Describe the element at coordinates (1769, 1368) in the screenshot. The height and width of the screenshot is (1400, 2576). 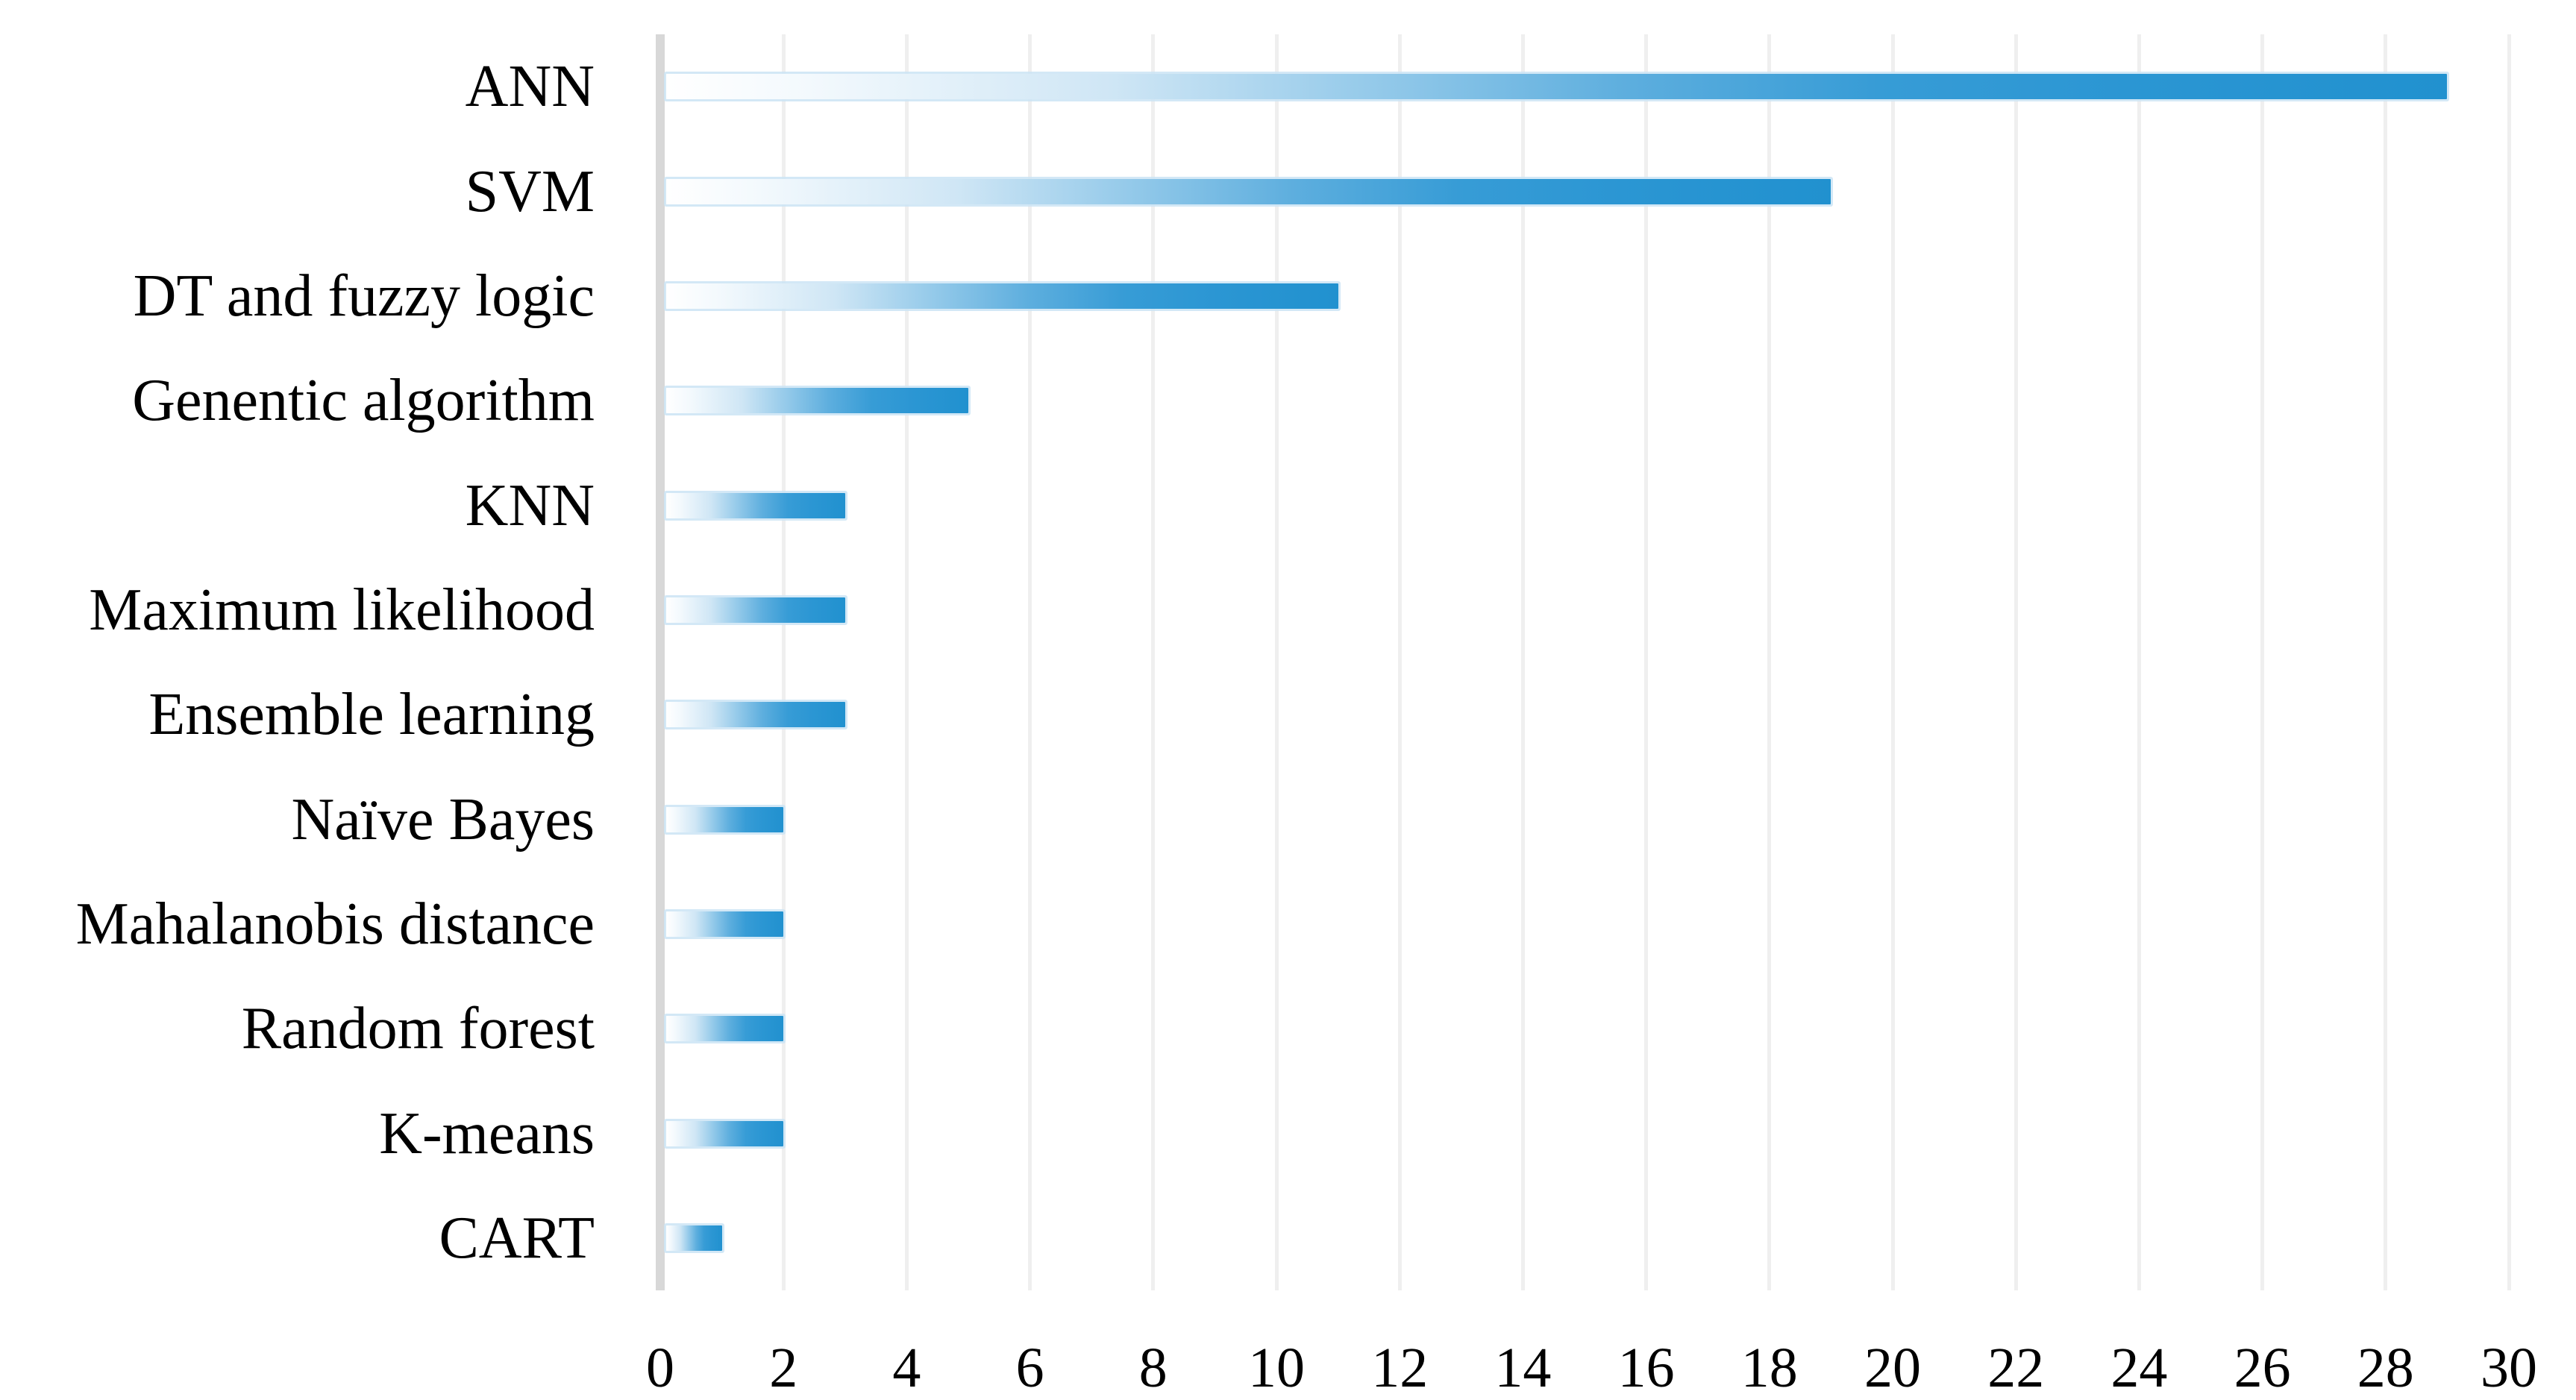
I see `x-tick-label: 18` at that location.